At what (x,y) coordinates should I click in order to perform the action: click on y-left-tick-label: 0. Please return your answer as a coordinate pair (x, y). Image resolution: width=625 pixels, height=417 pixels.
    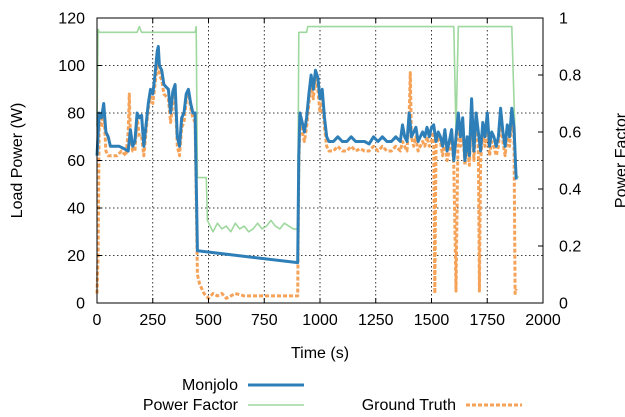
    Looking at the image, I should click on (80, 304).